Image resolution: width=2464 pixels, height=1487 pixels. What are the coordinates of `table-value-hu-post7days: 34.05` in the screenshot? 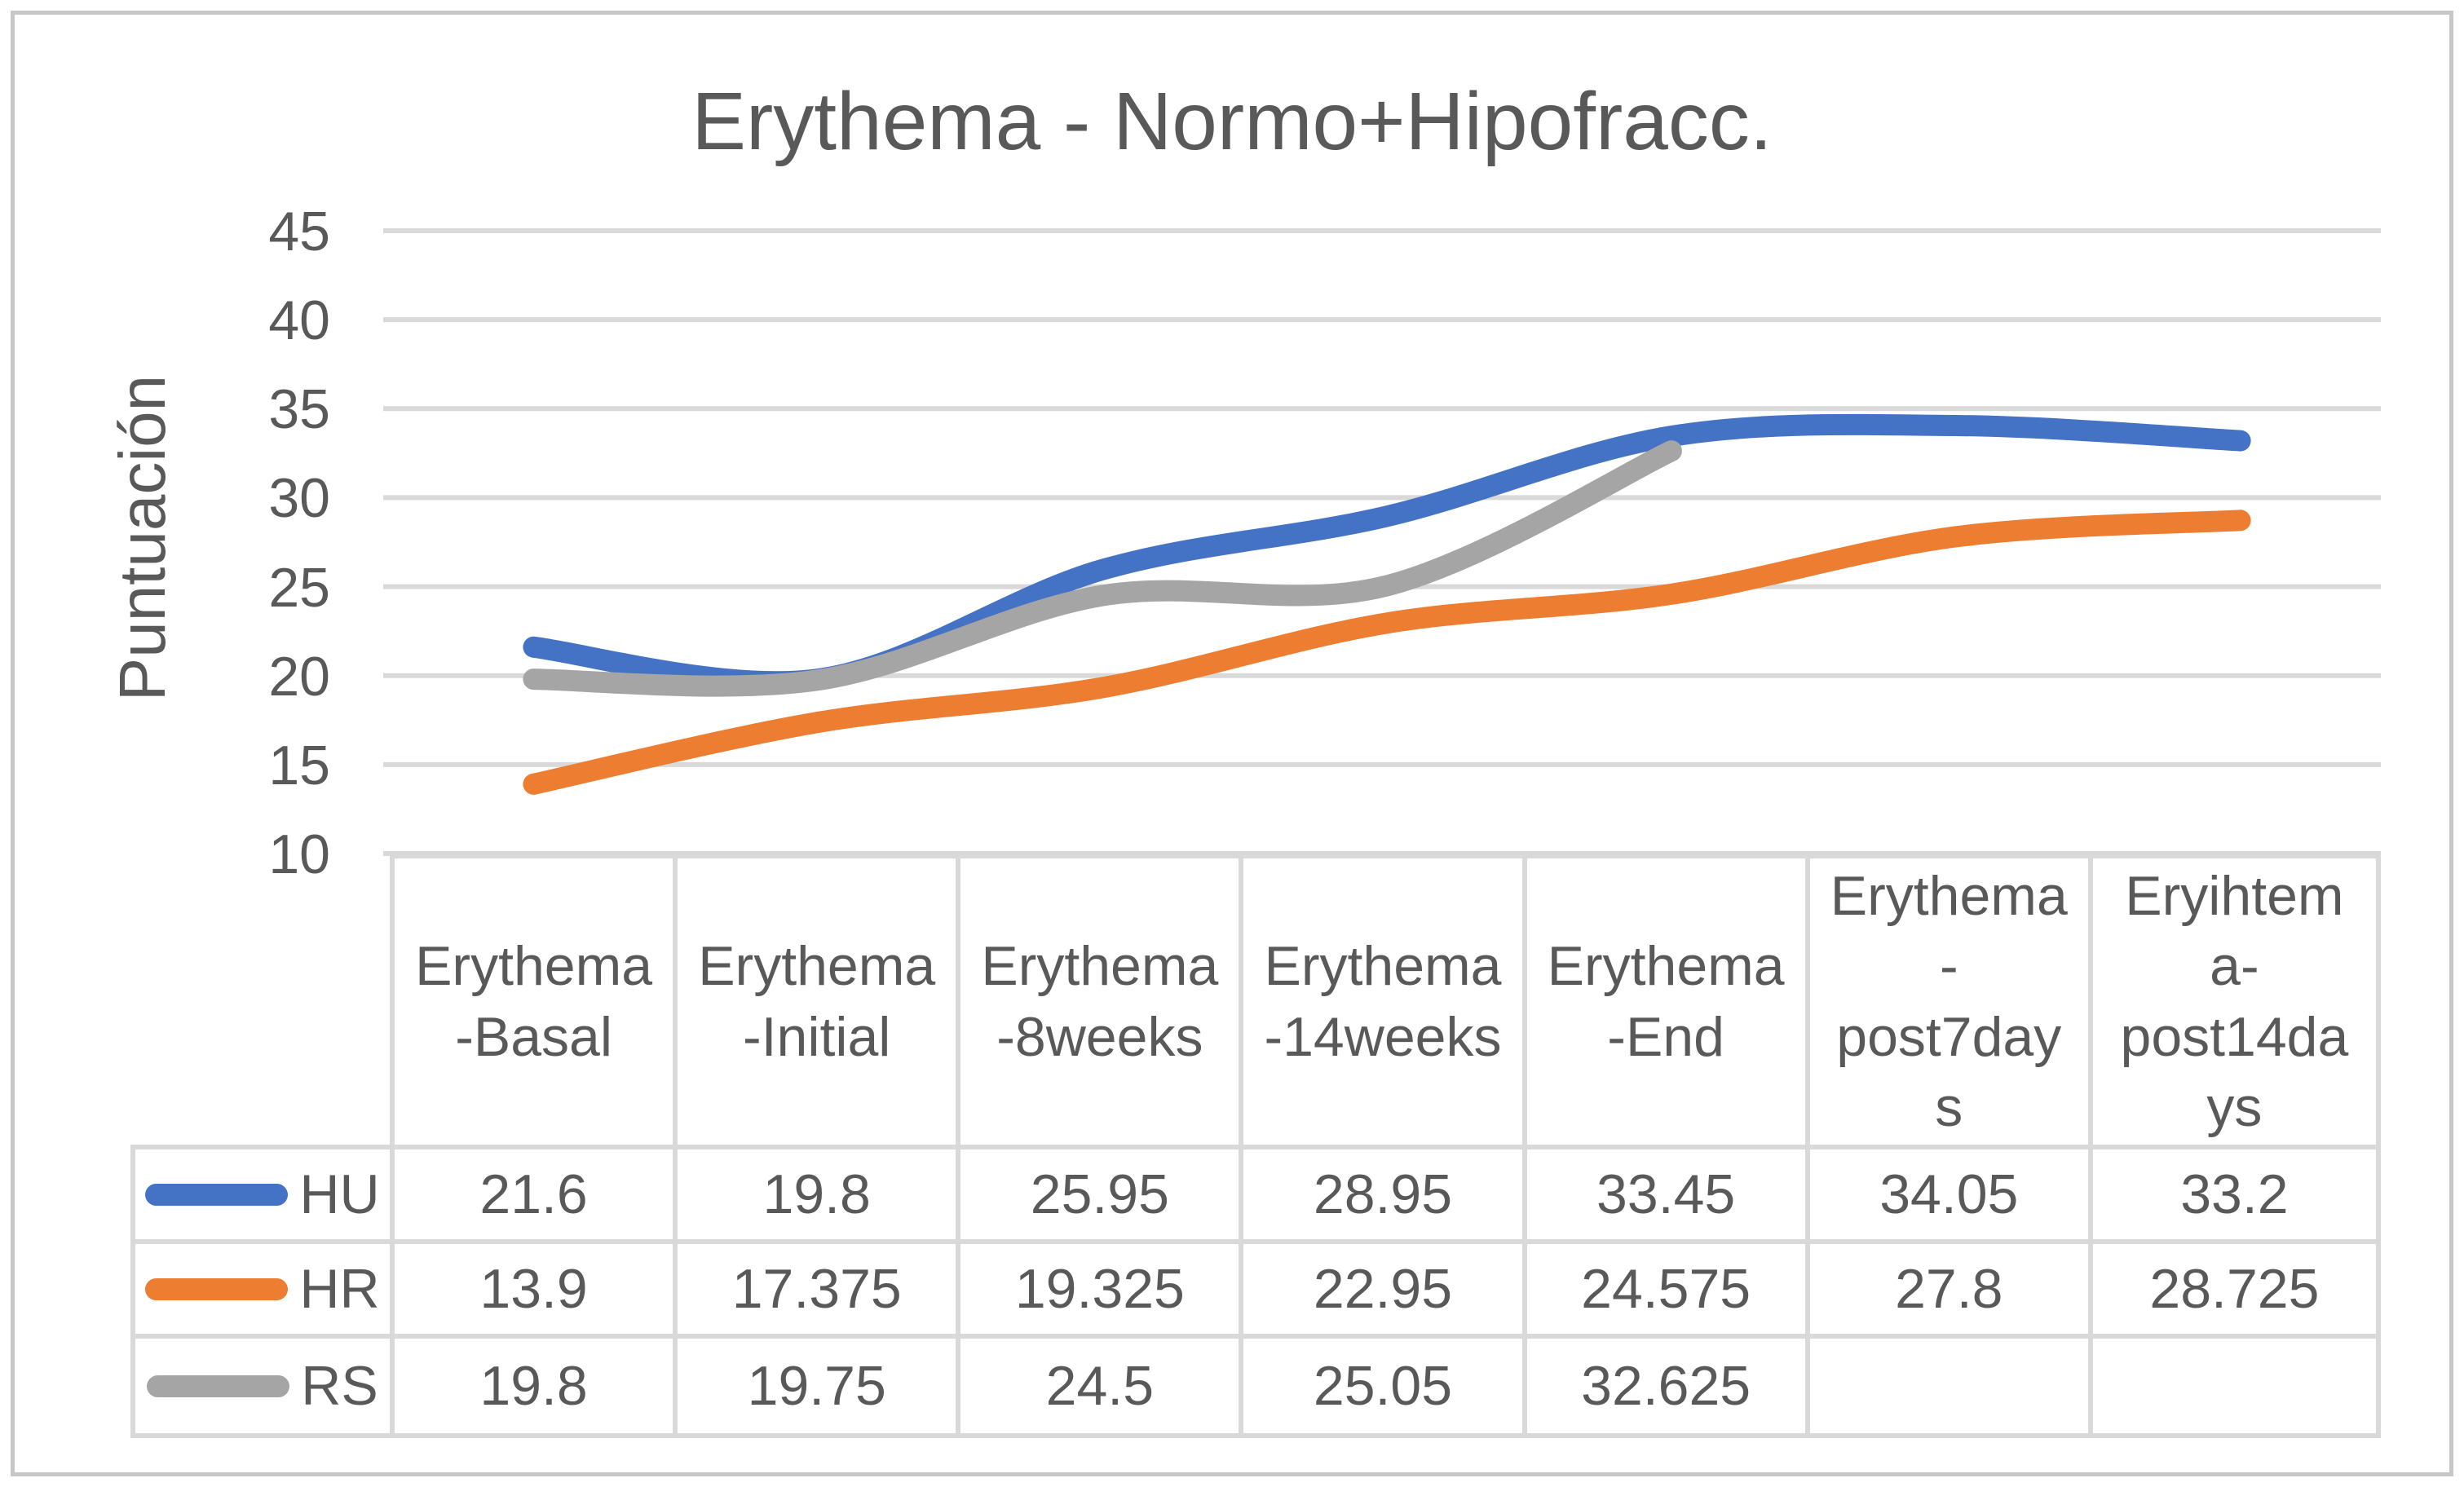 It's located at (1951, 1196).